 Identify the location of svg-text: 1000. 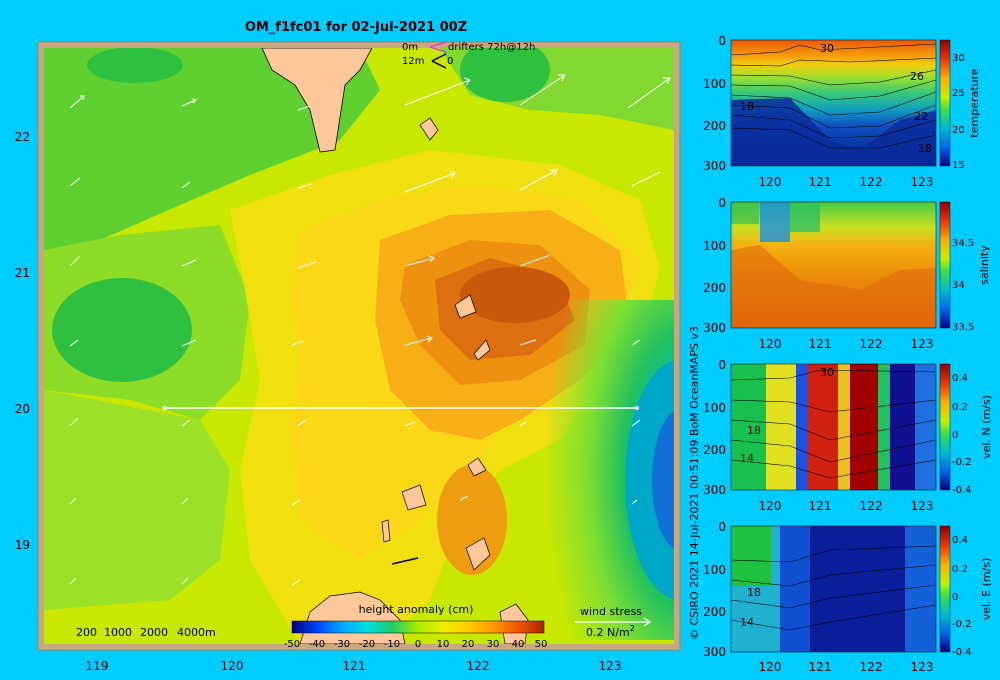
(118, 632).